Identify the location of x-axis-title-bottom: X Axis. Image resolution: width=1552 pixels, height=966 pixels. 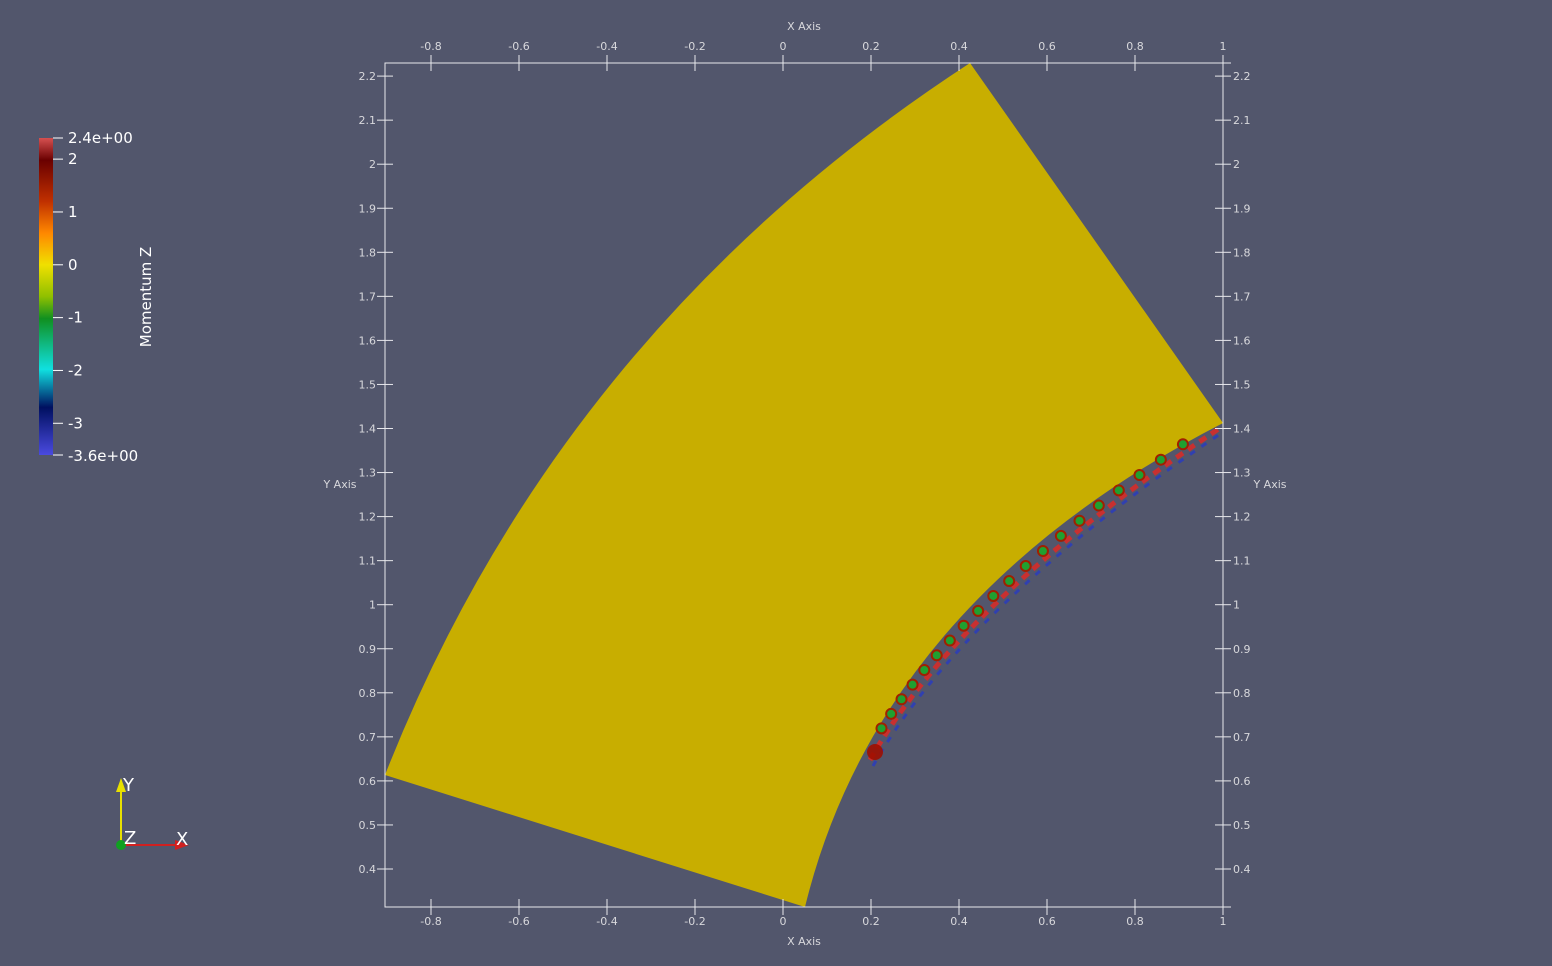
(804, 941).